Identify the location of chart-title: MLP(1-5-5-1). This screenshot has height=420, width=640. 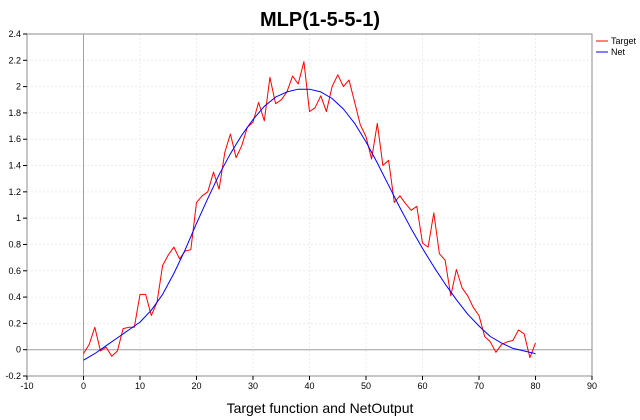
(320, 20).